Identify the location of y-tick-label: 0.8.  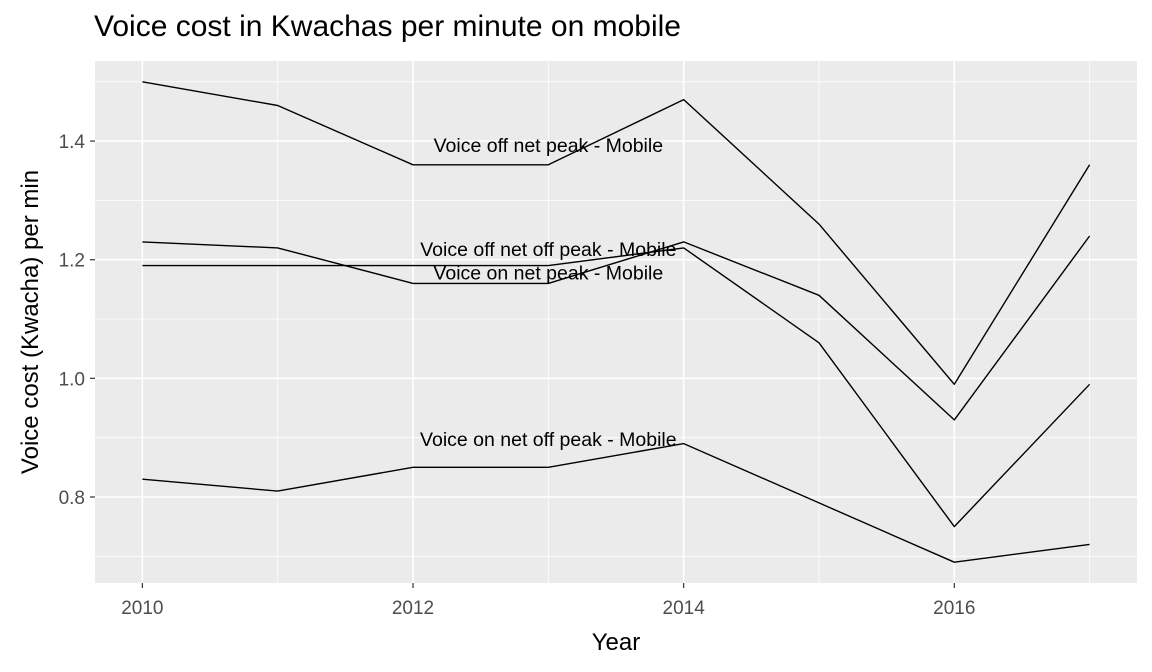
(72, 498).